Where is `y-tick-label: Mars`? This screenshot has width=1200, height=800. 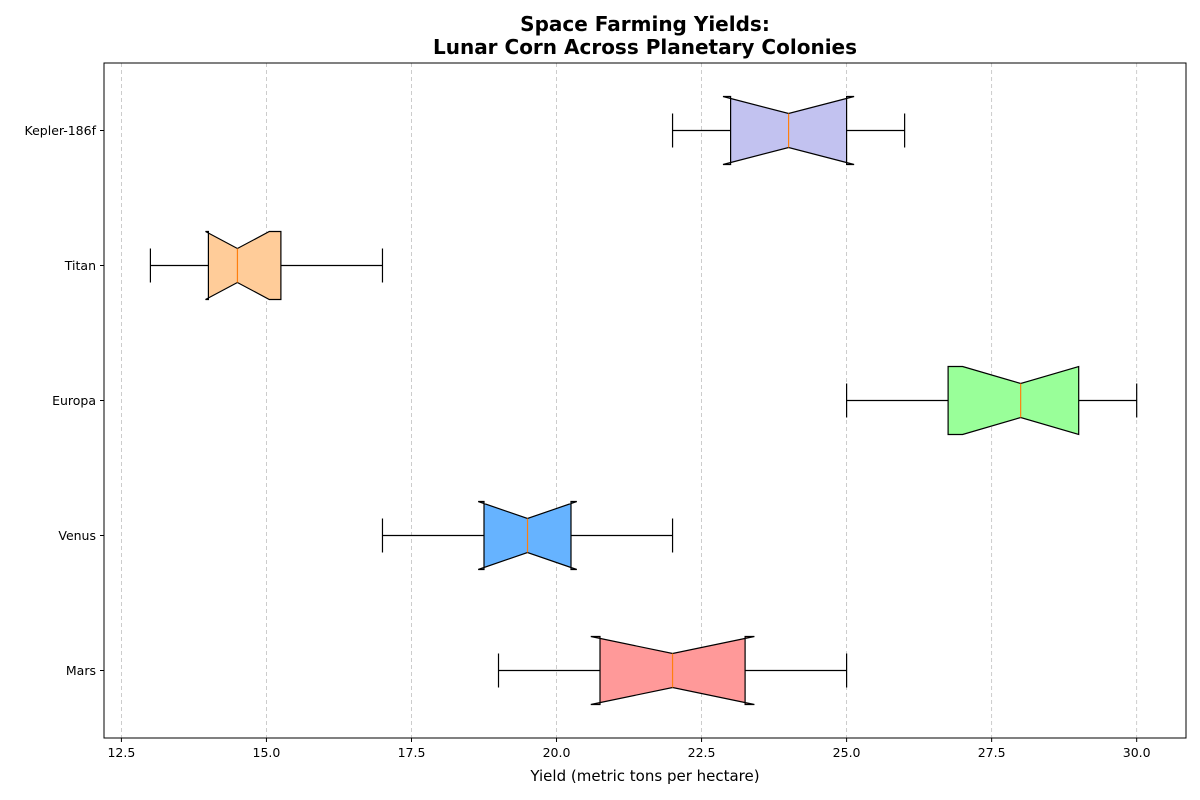
y-tick-label: Mars is located at coordinates (81, 670).